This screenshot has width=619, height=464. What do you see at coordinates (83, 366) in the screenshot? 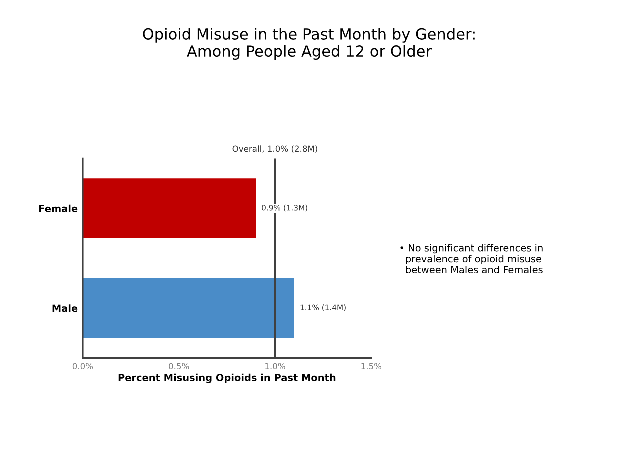
I see `x-tick-label: 0.0%` at bounding box center [83, 366].